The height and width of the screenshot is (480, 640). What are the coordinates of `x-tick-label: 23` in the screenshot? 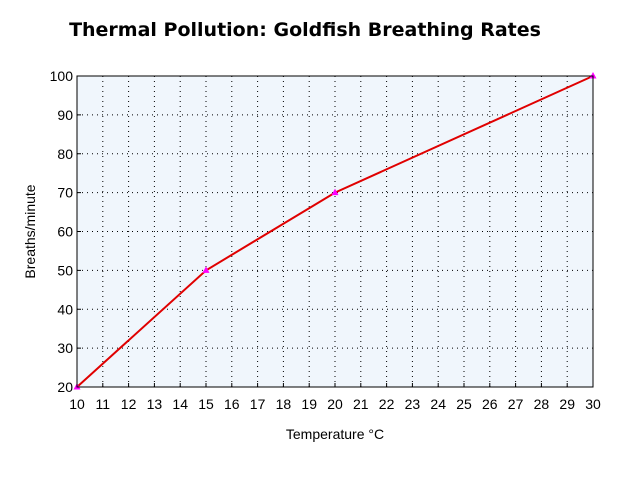 It's located at (413, 404).